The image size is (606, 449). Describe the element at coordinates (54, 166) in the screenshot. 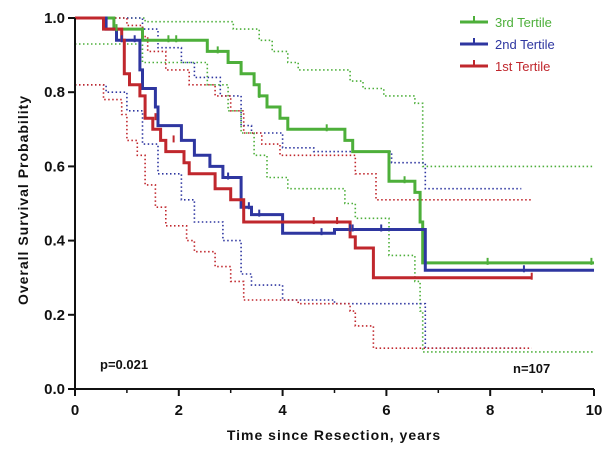

I see `y-tick-label: 0.6` at that location.